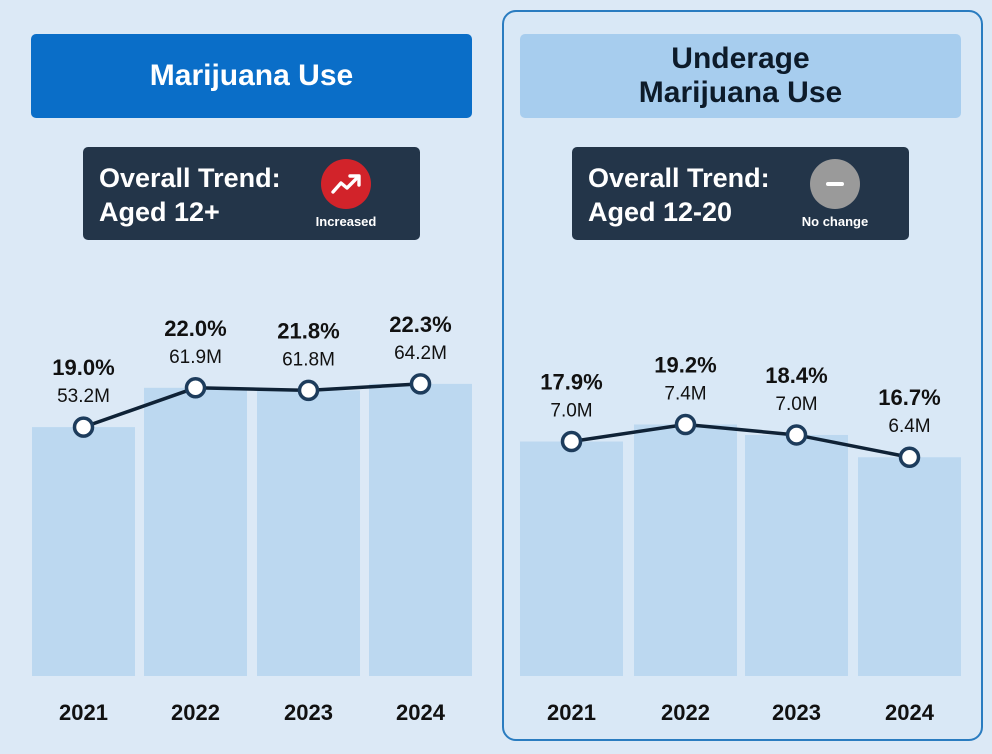 Image resolution: width=992 pixels, height=754 pixels. What do you see at coordinates (308, 330) in the screenshot?
I see `value-label-2023: 21.8%` at bounding box center [308, 330].